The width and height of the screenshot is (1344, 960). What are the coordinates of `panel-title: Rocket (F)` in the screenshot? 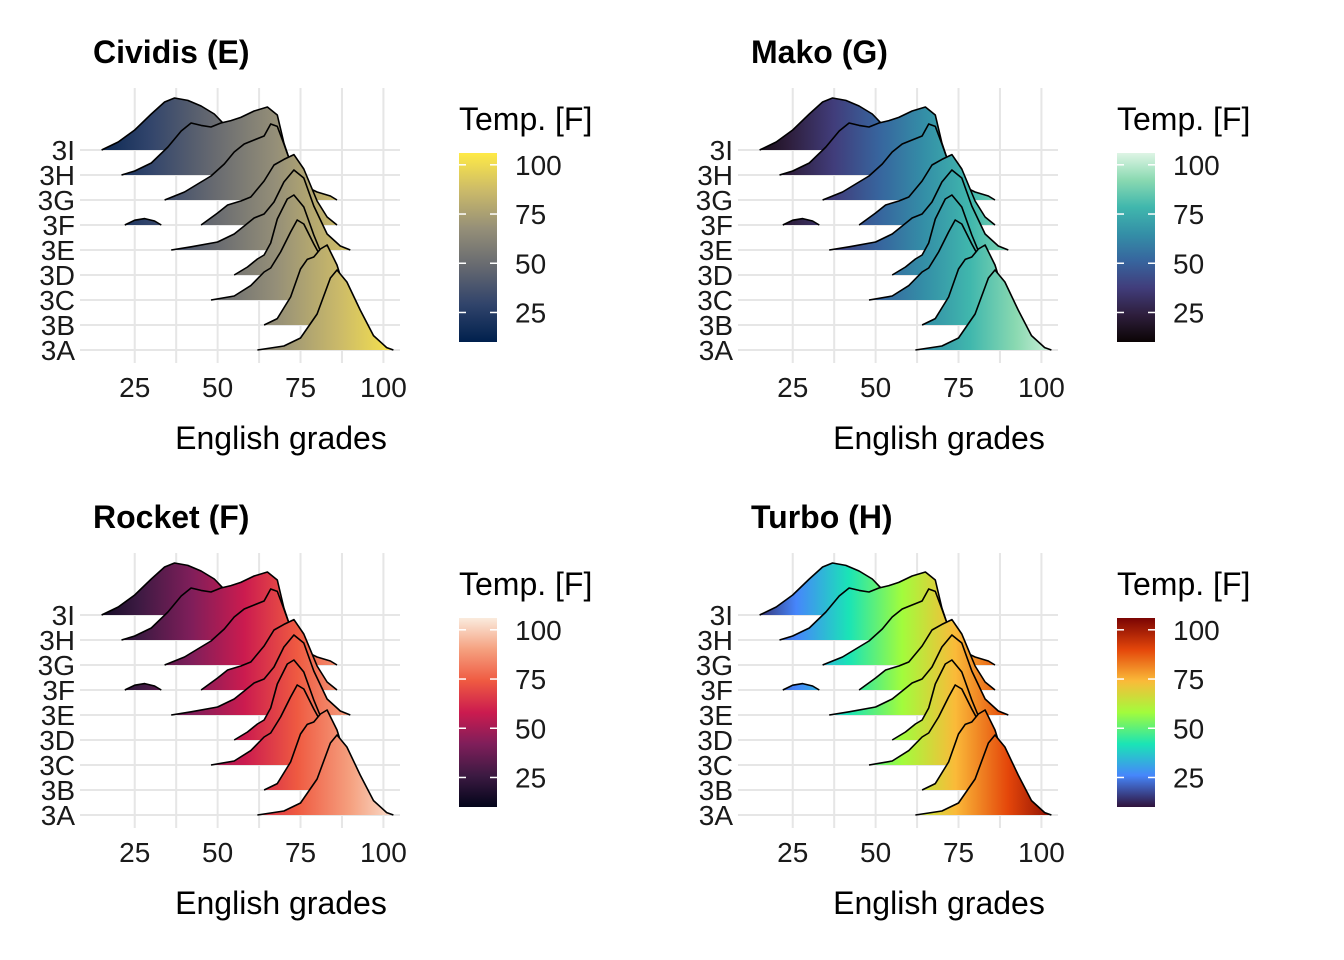 It's located at (171, 517).